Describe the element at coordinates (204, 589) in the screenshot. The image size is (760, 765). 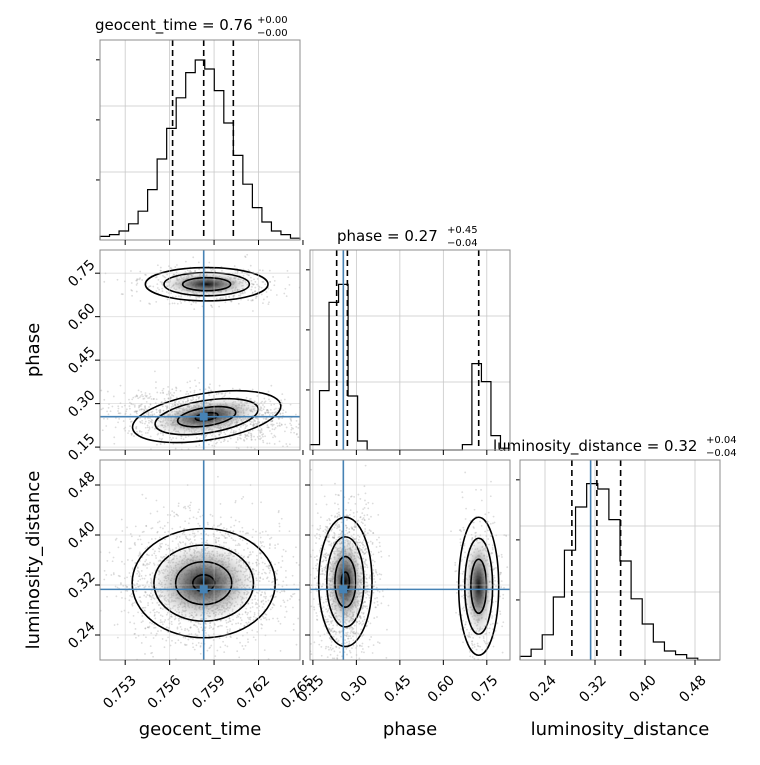
I see `2d-geocent_time-vs-luminosity_distance-truth-point` at that location.